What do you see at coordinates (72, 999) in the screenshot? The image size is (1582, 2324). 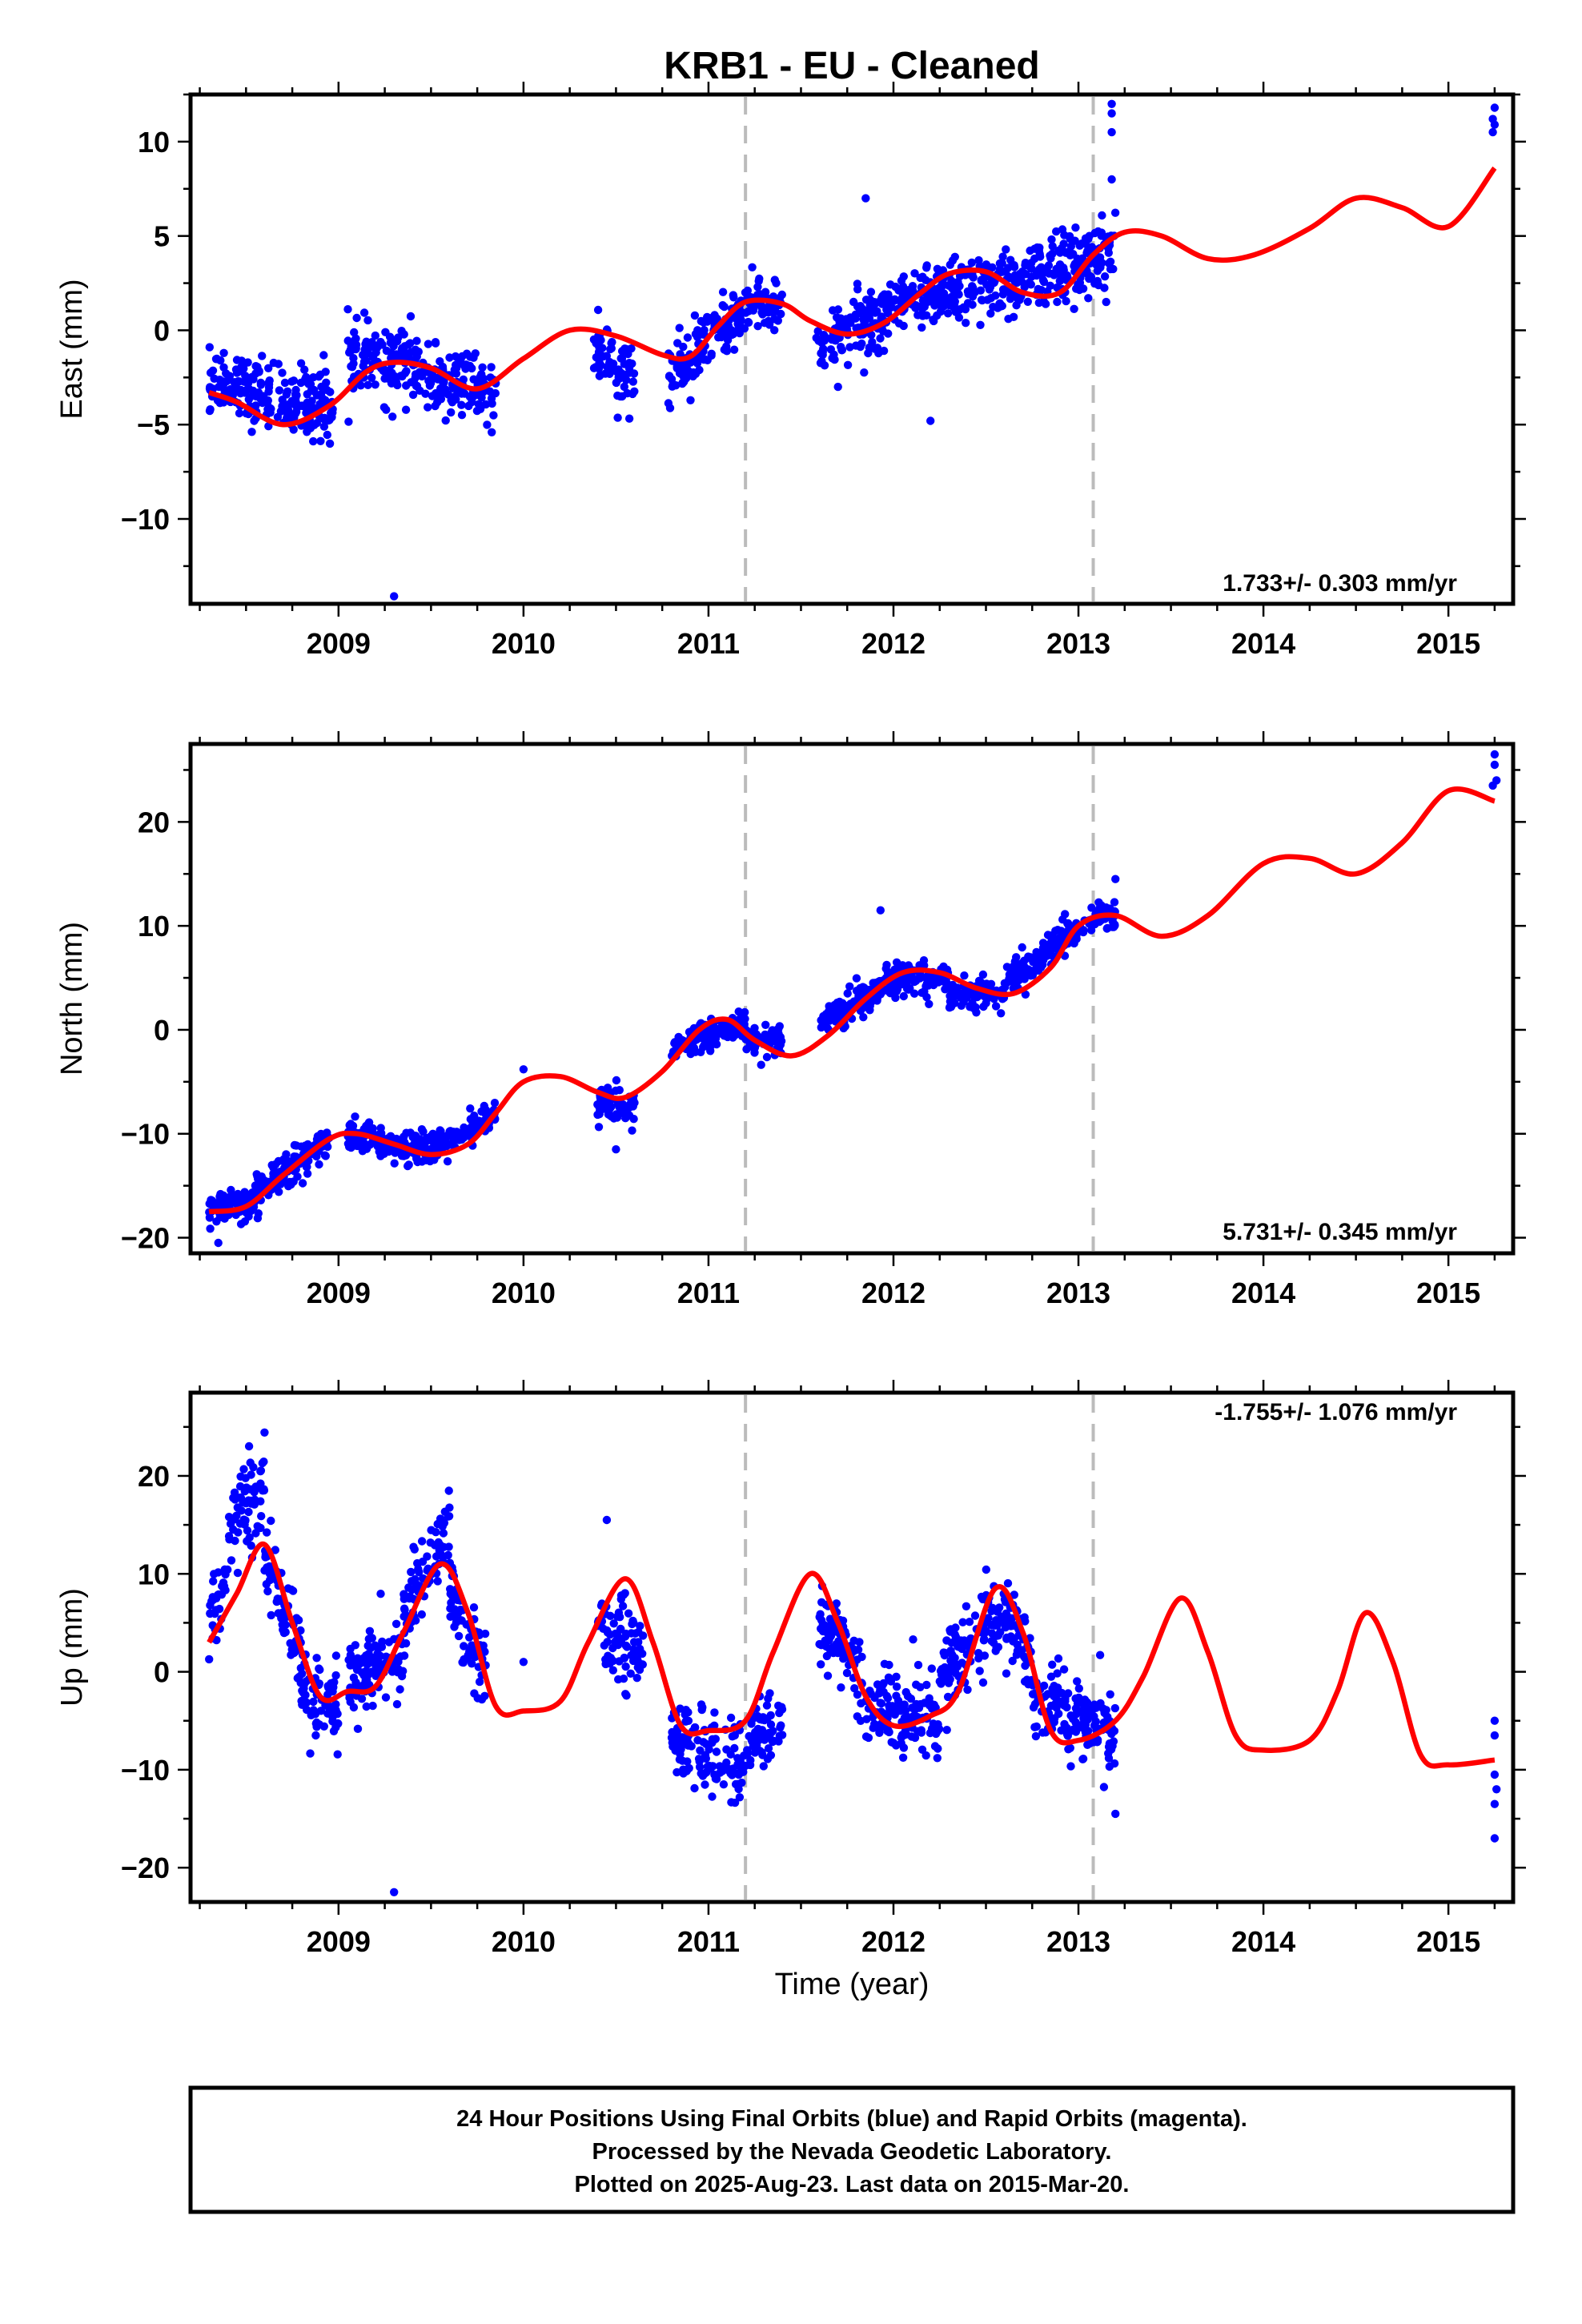 I see `north-ylabel: North (mm)` at bounding box center [72, 999].